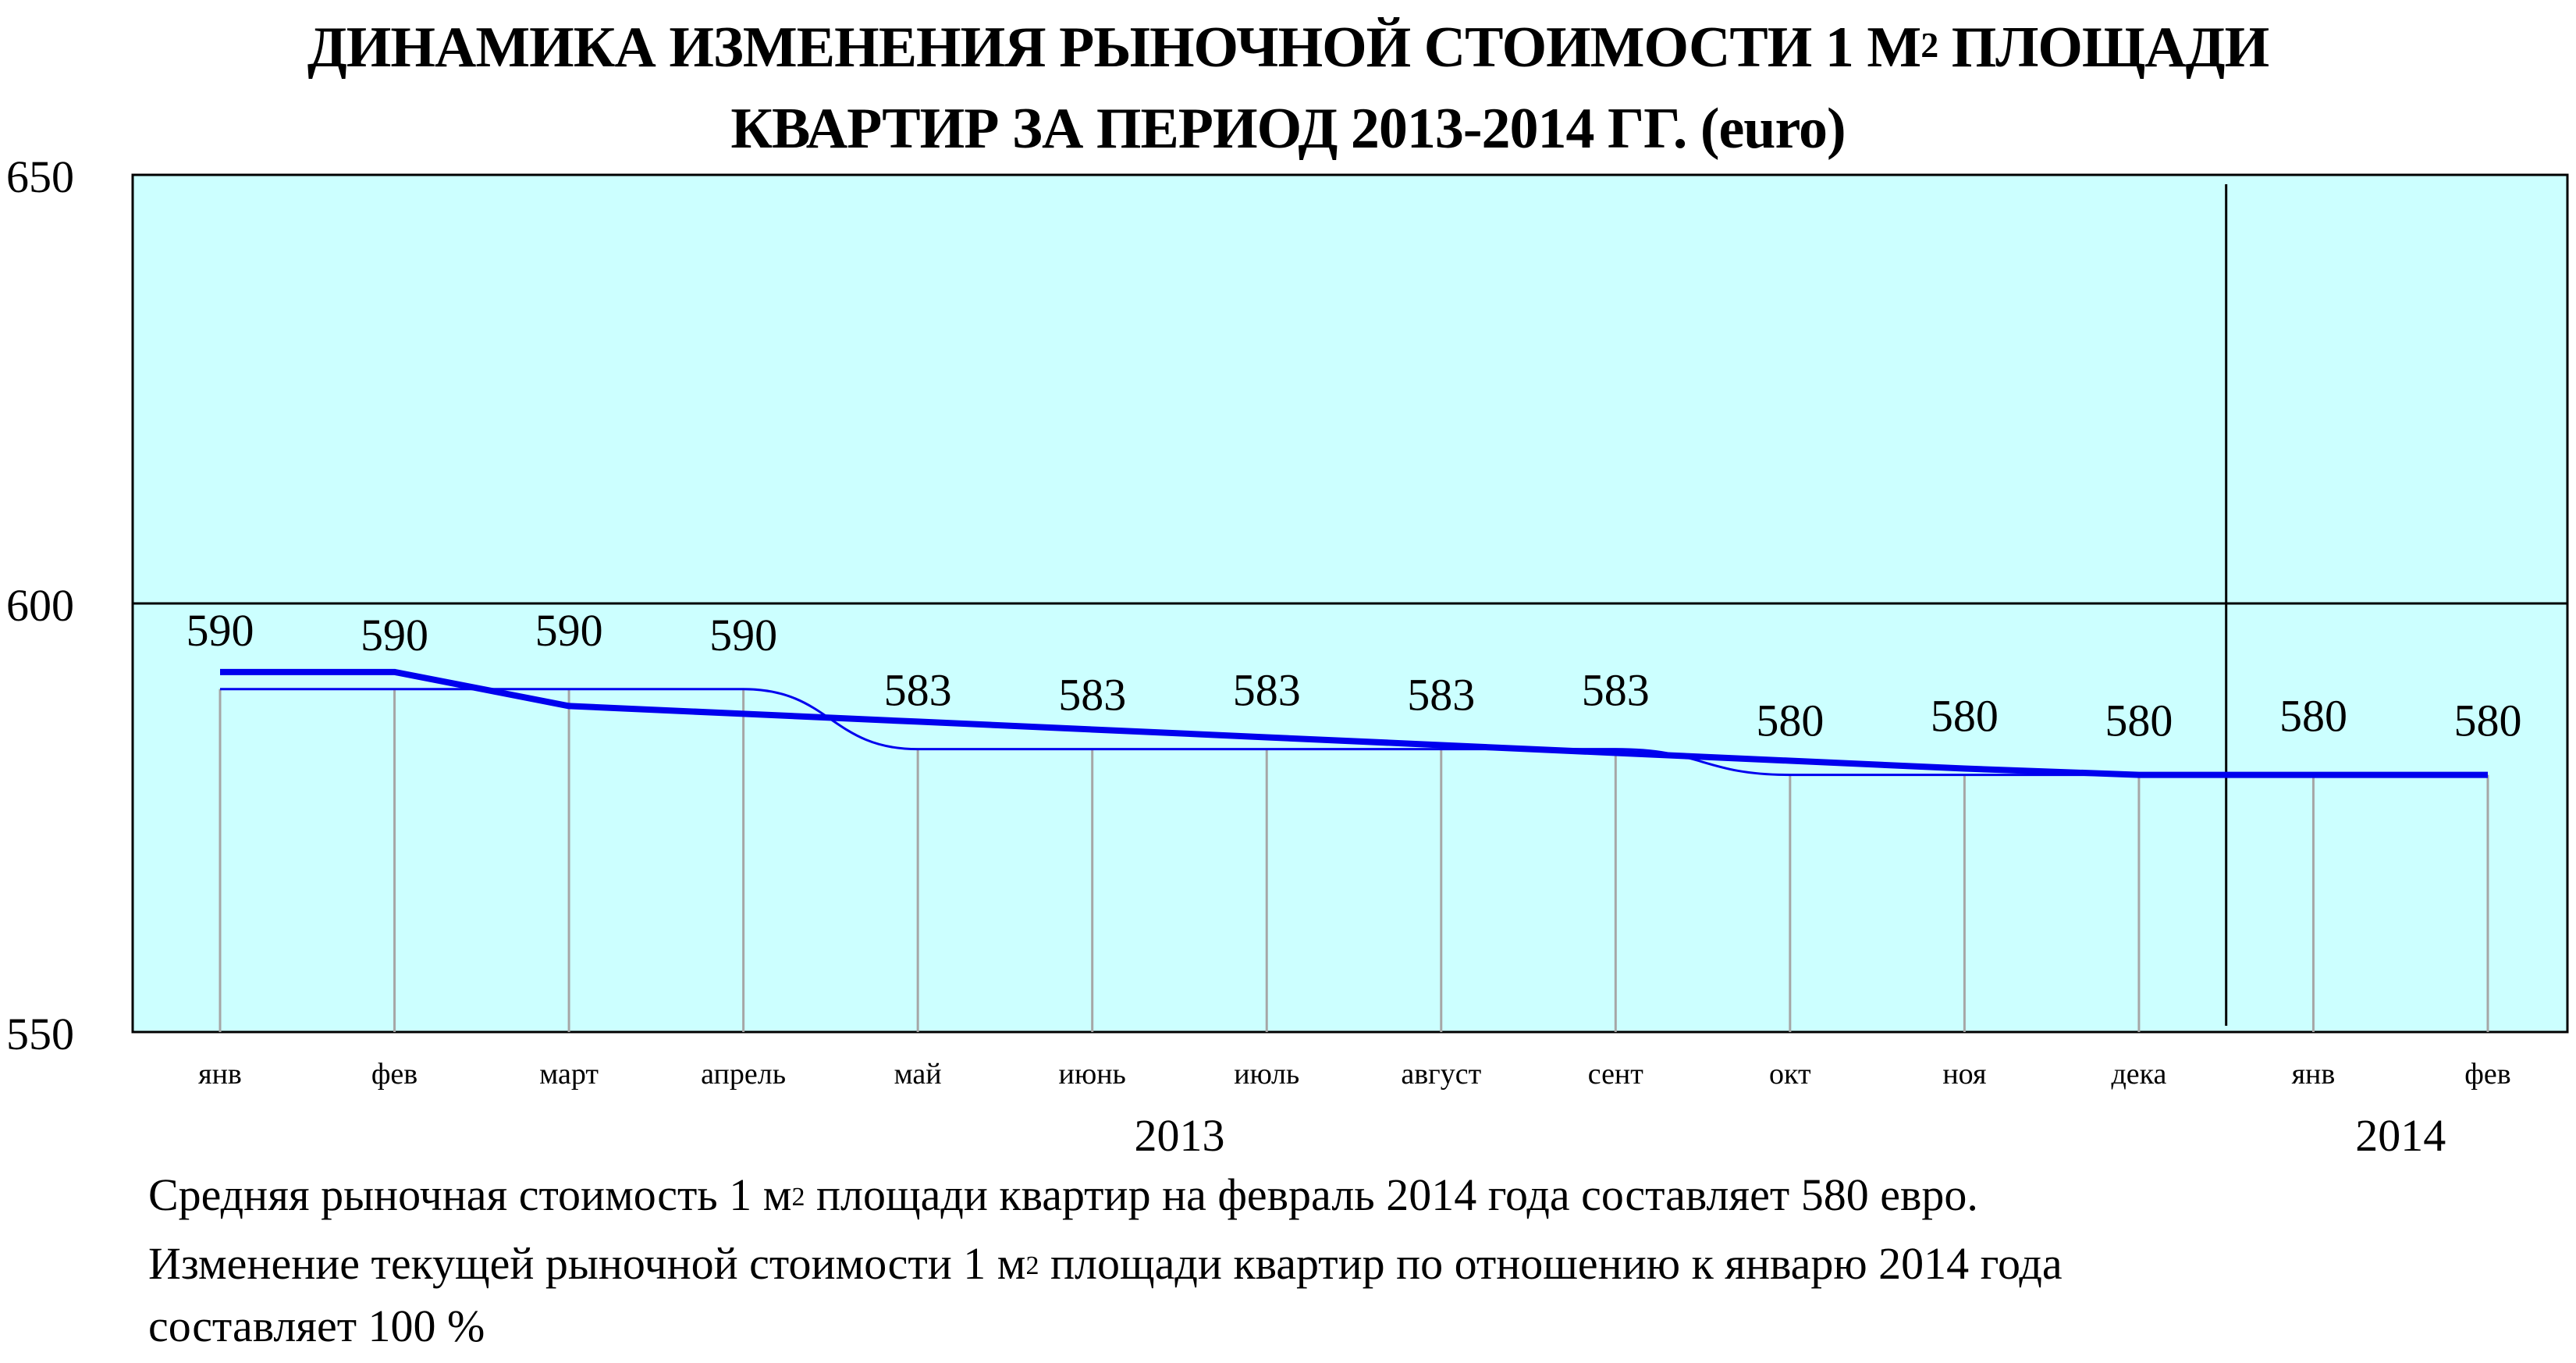  I want to click on chart-title-line-2: КВАРТИР ЗА ПЕРИОД 2013-2014 ГГ. (euro), so click(1288, 129).